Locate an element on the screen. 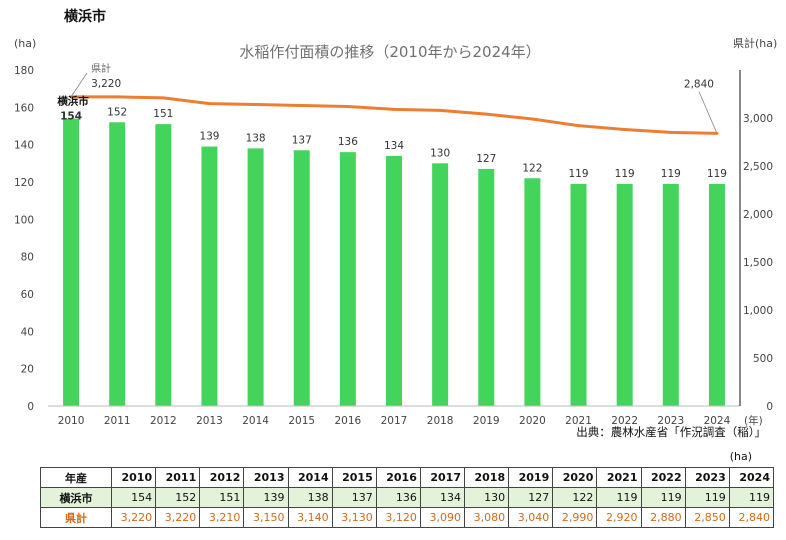 This screenshot has height=540, width=786. y-left-tick-label: 0 is located at coordinates (30, 407).